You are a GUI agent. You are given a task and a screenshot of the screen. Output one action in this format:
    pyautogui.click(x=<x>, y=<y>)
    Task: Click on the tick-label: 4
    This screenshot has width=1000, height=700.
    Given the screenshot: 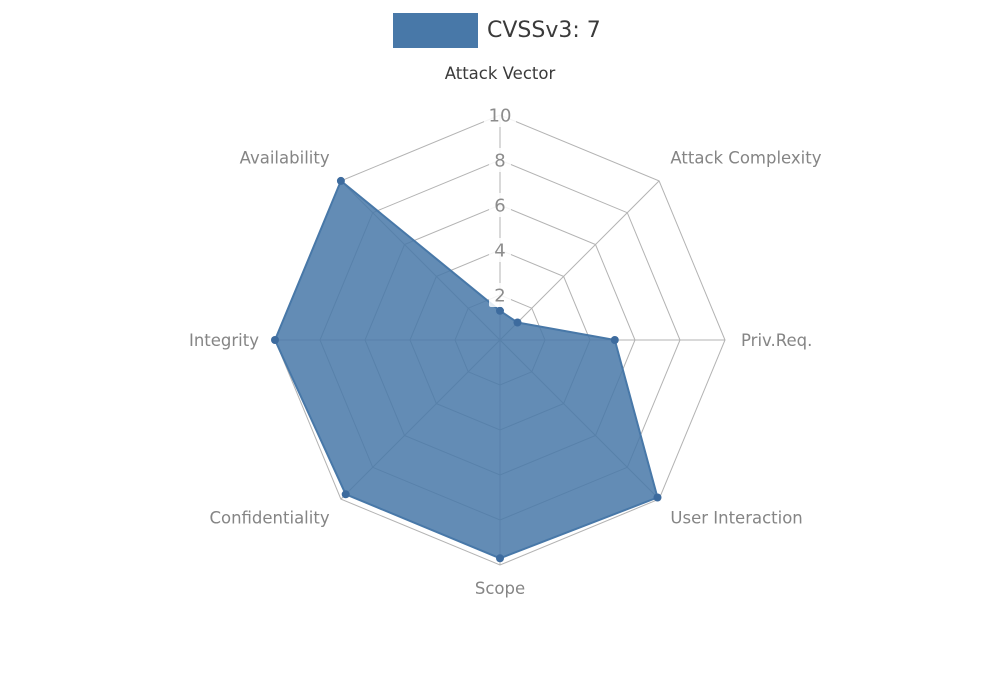 What is the action you would take?
    pyautogui.click(x=499, y=251)
    